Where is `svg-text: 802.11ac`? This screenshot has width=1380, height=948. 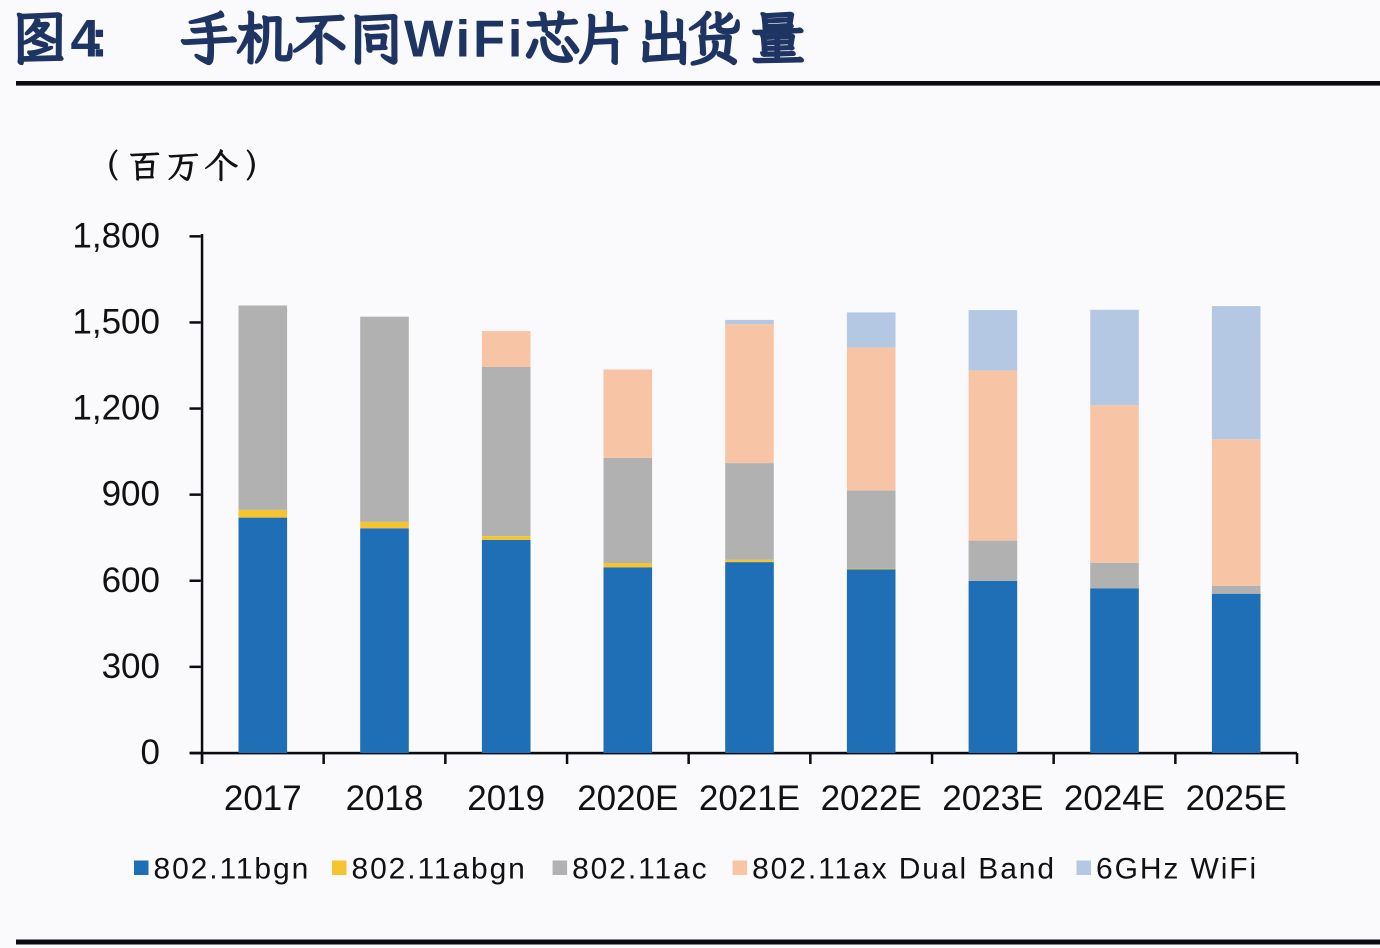 svg-text: 802.11ac is located at coordinates (640, 869).